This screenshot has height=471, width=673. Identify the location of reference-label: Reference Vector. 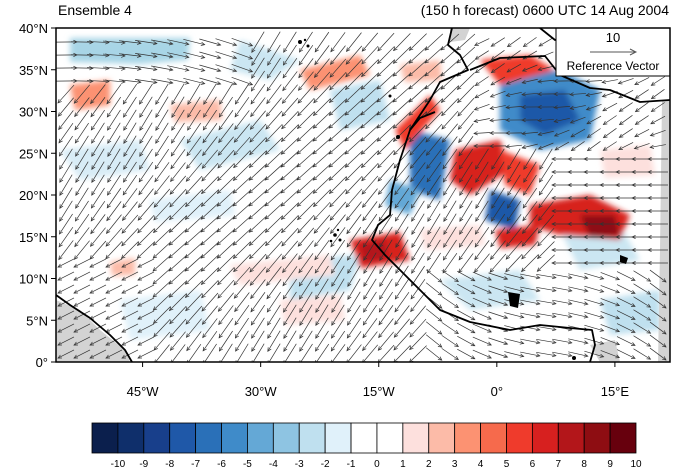
(613, 66).